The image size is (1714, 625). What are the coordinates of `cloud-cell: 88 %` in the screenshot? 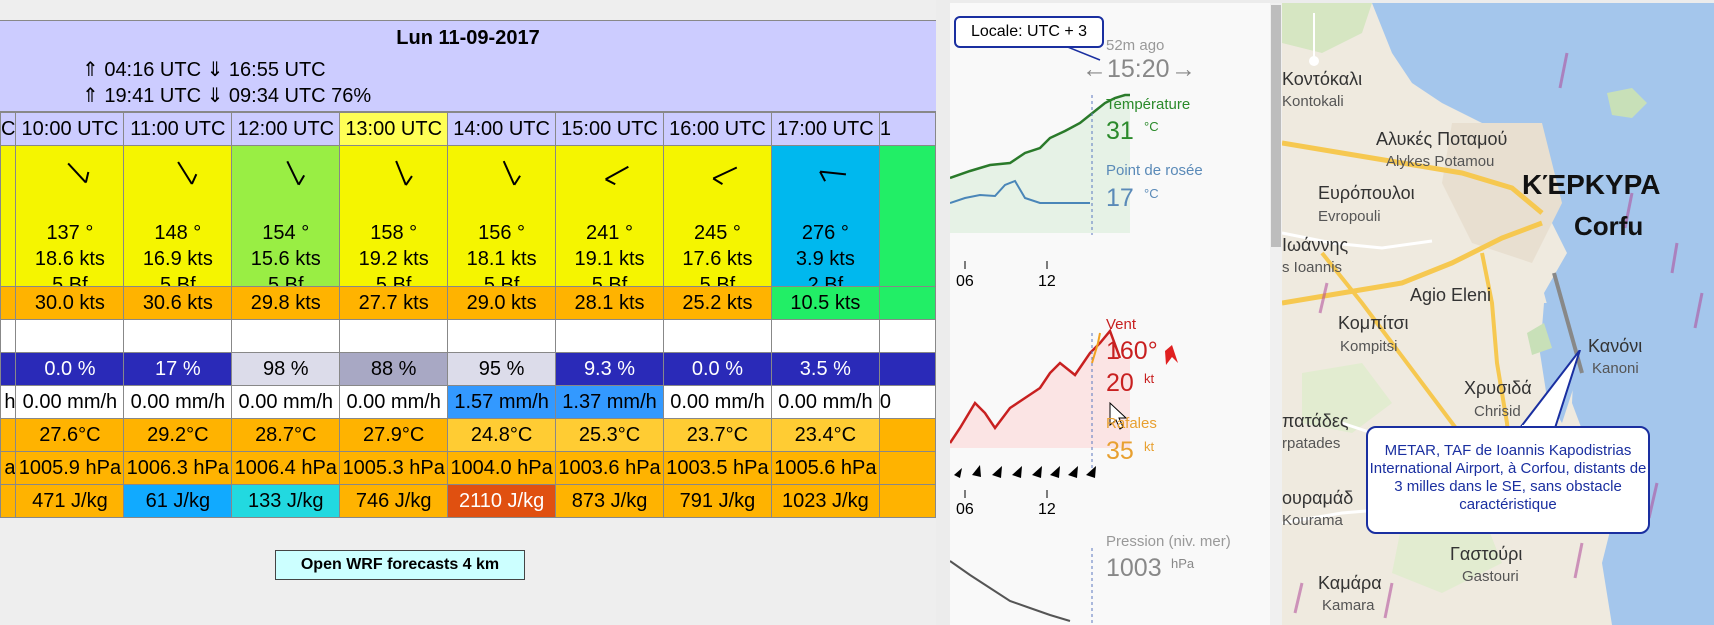 It's located at (394, 369).